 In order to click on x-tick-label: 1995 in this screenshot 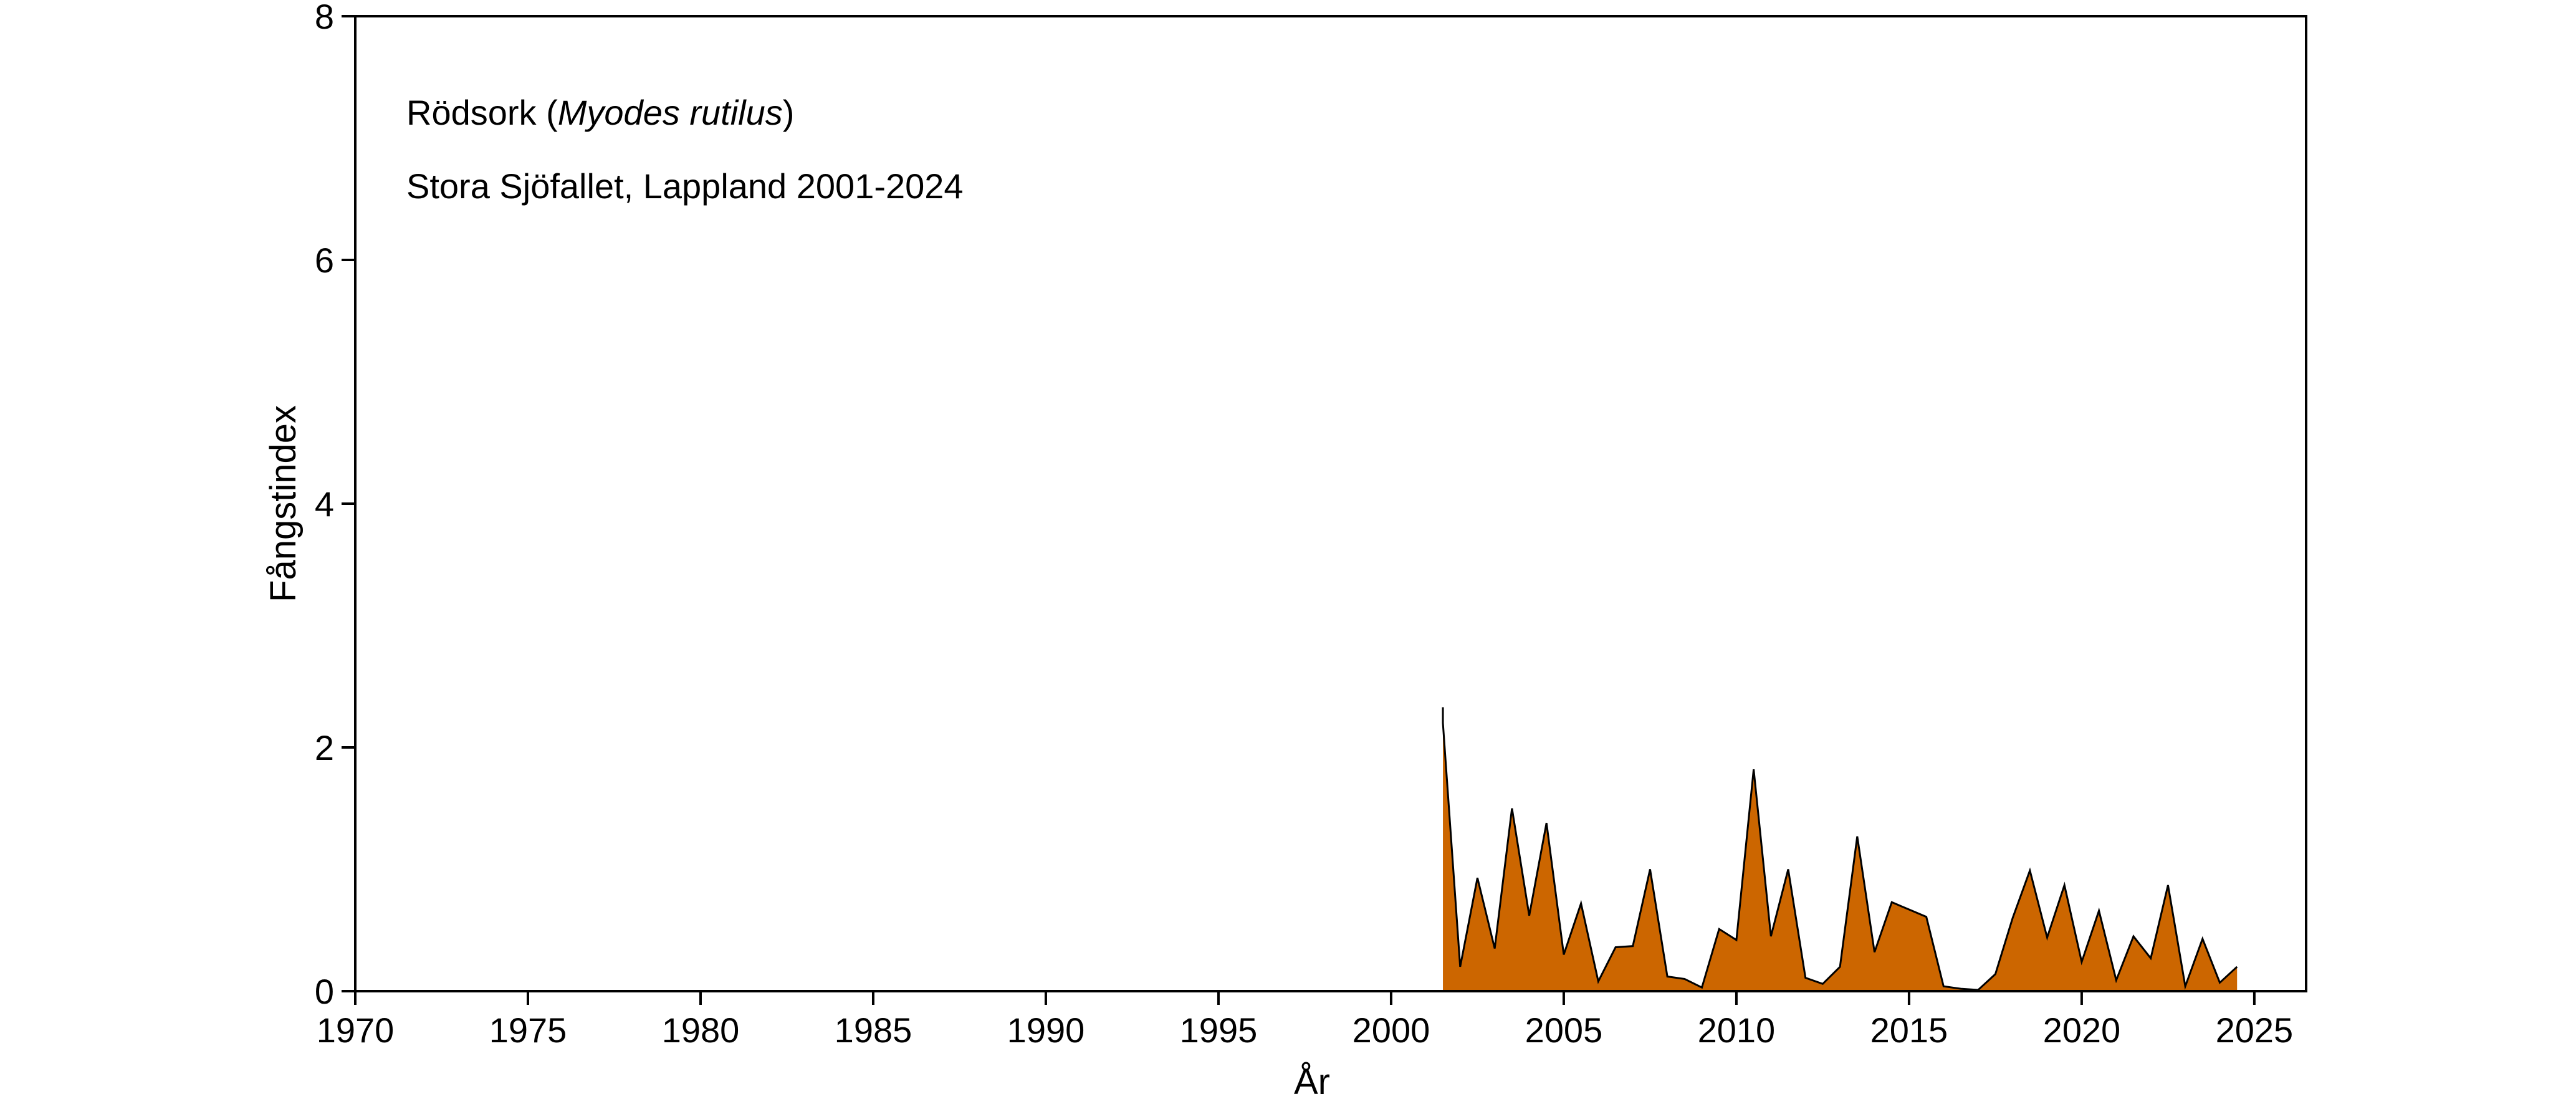, I will do `click(1219, 1030)`.